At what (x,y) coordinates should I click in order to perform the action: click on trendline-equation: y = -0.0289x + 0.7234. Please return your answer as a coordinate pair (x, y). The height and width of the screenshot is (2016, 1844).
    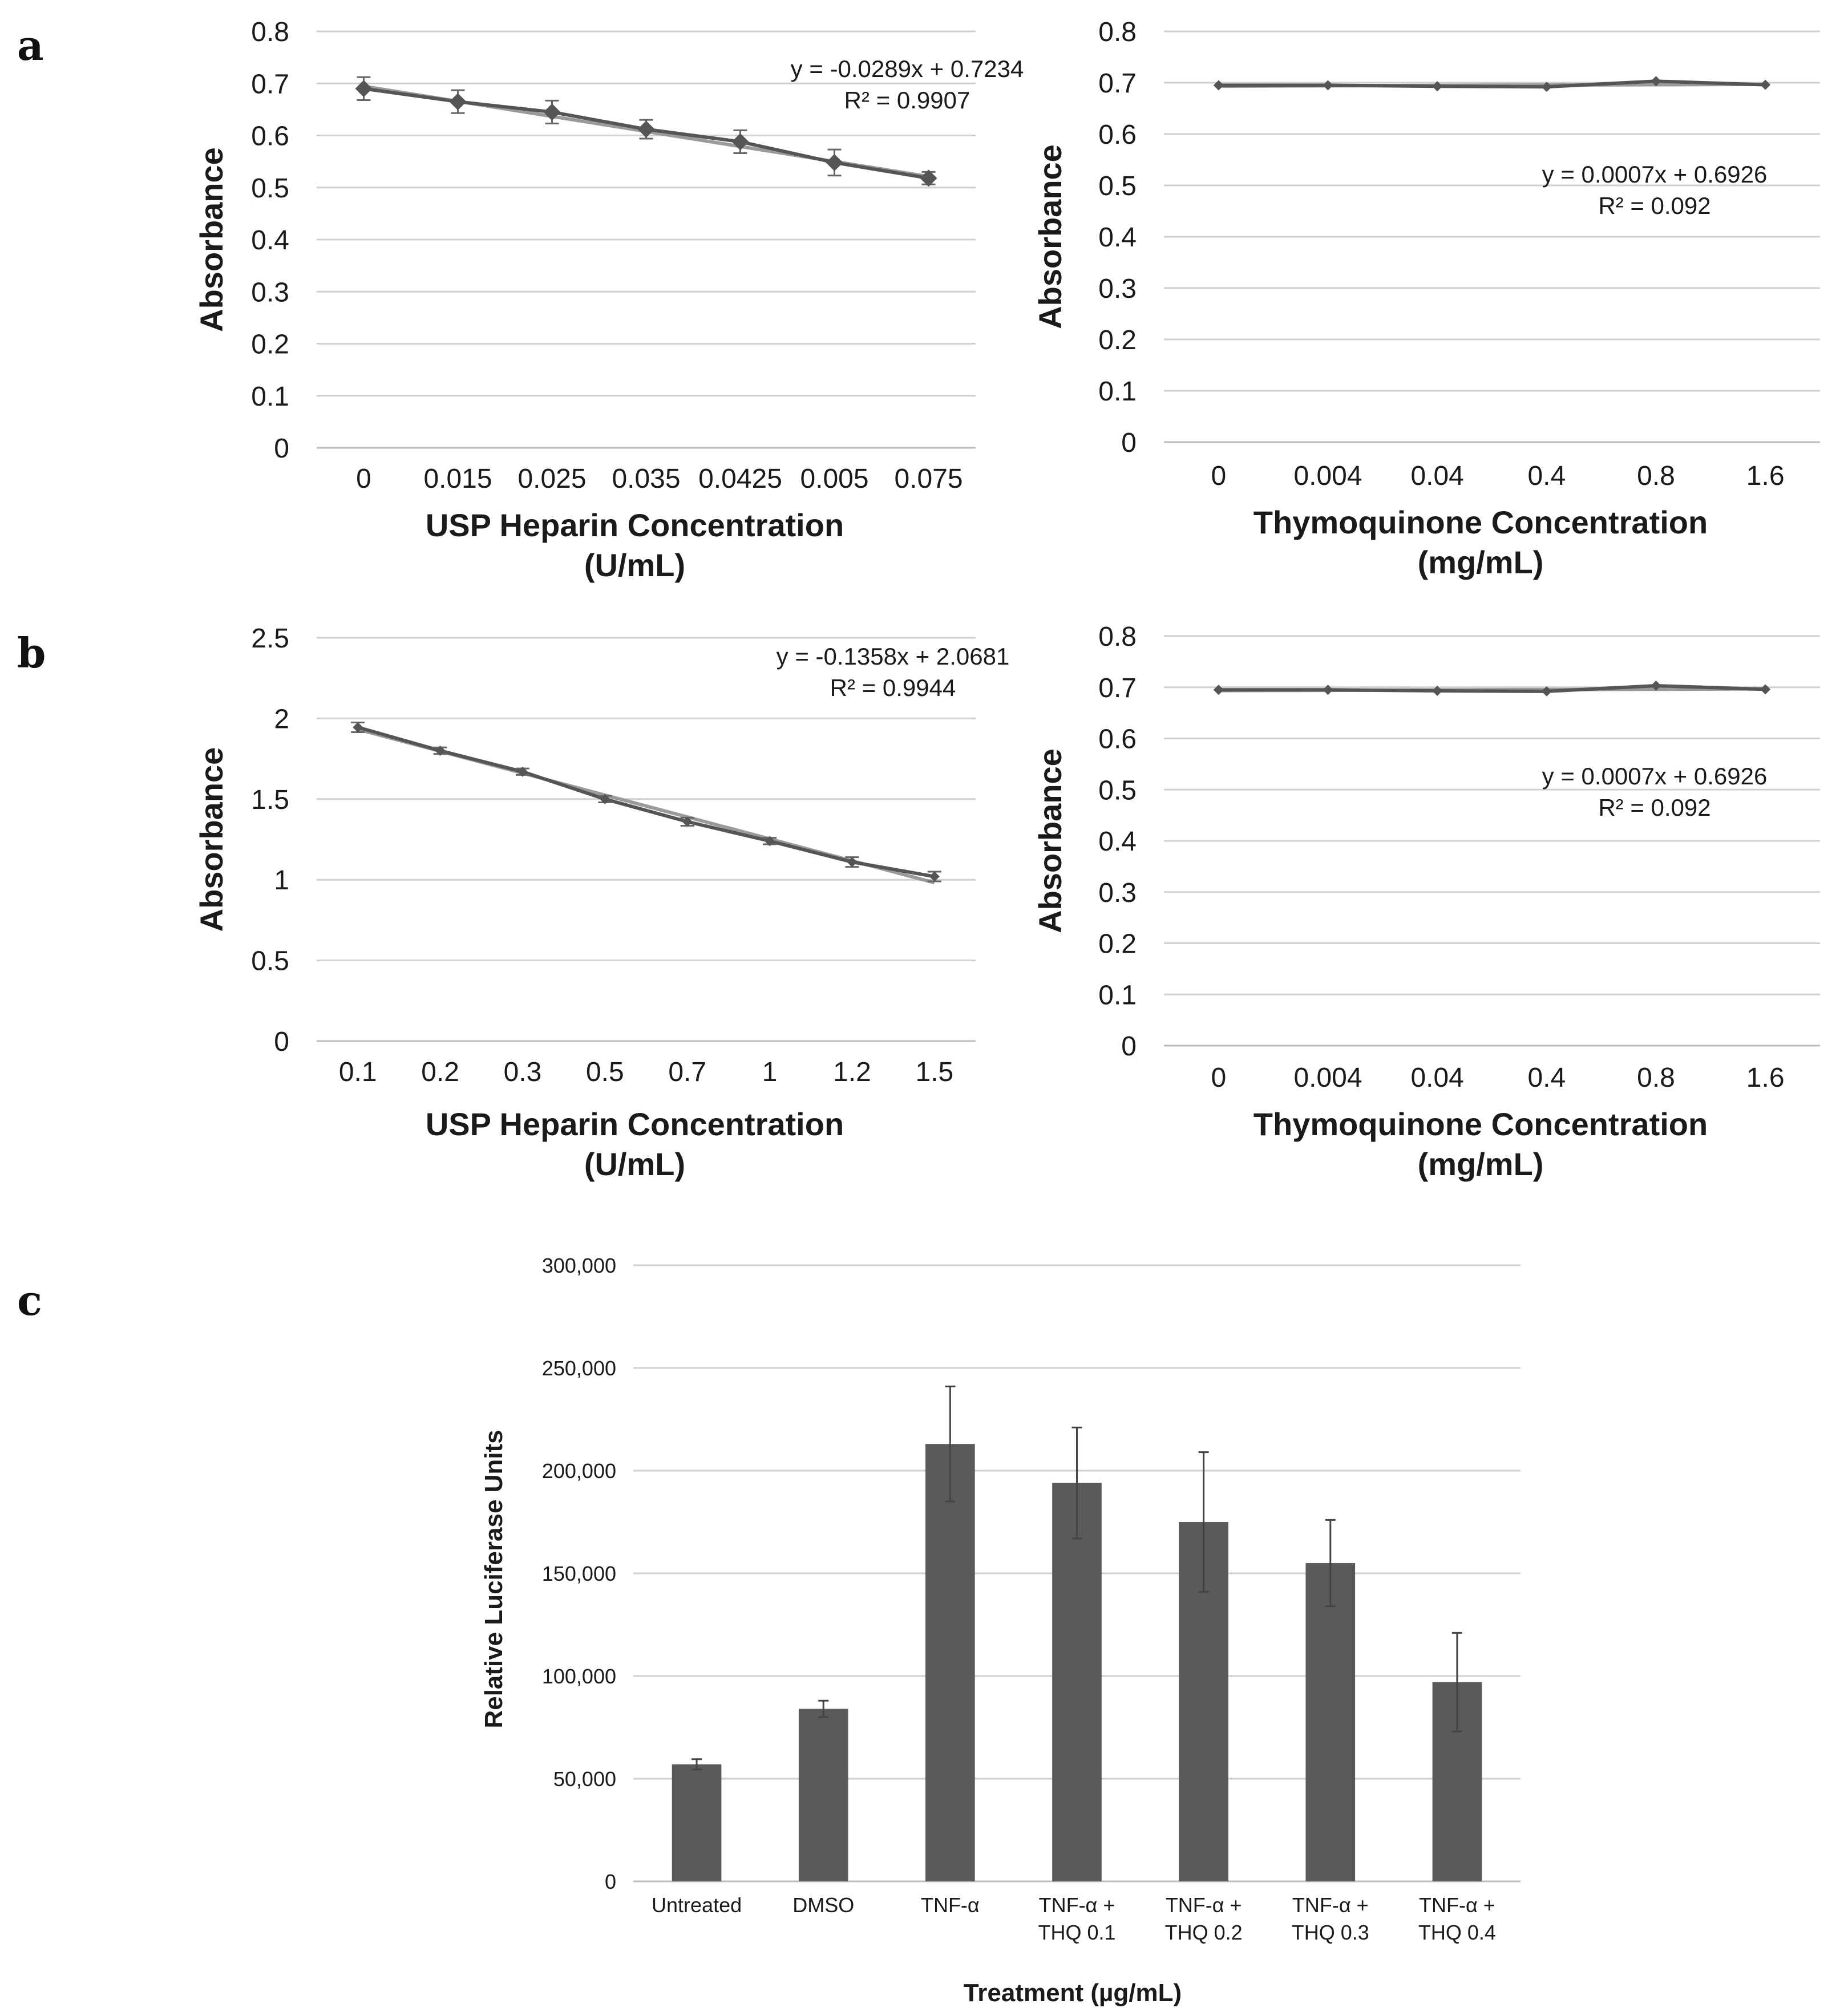
    Looking at the image, I should click on (907, 69).